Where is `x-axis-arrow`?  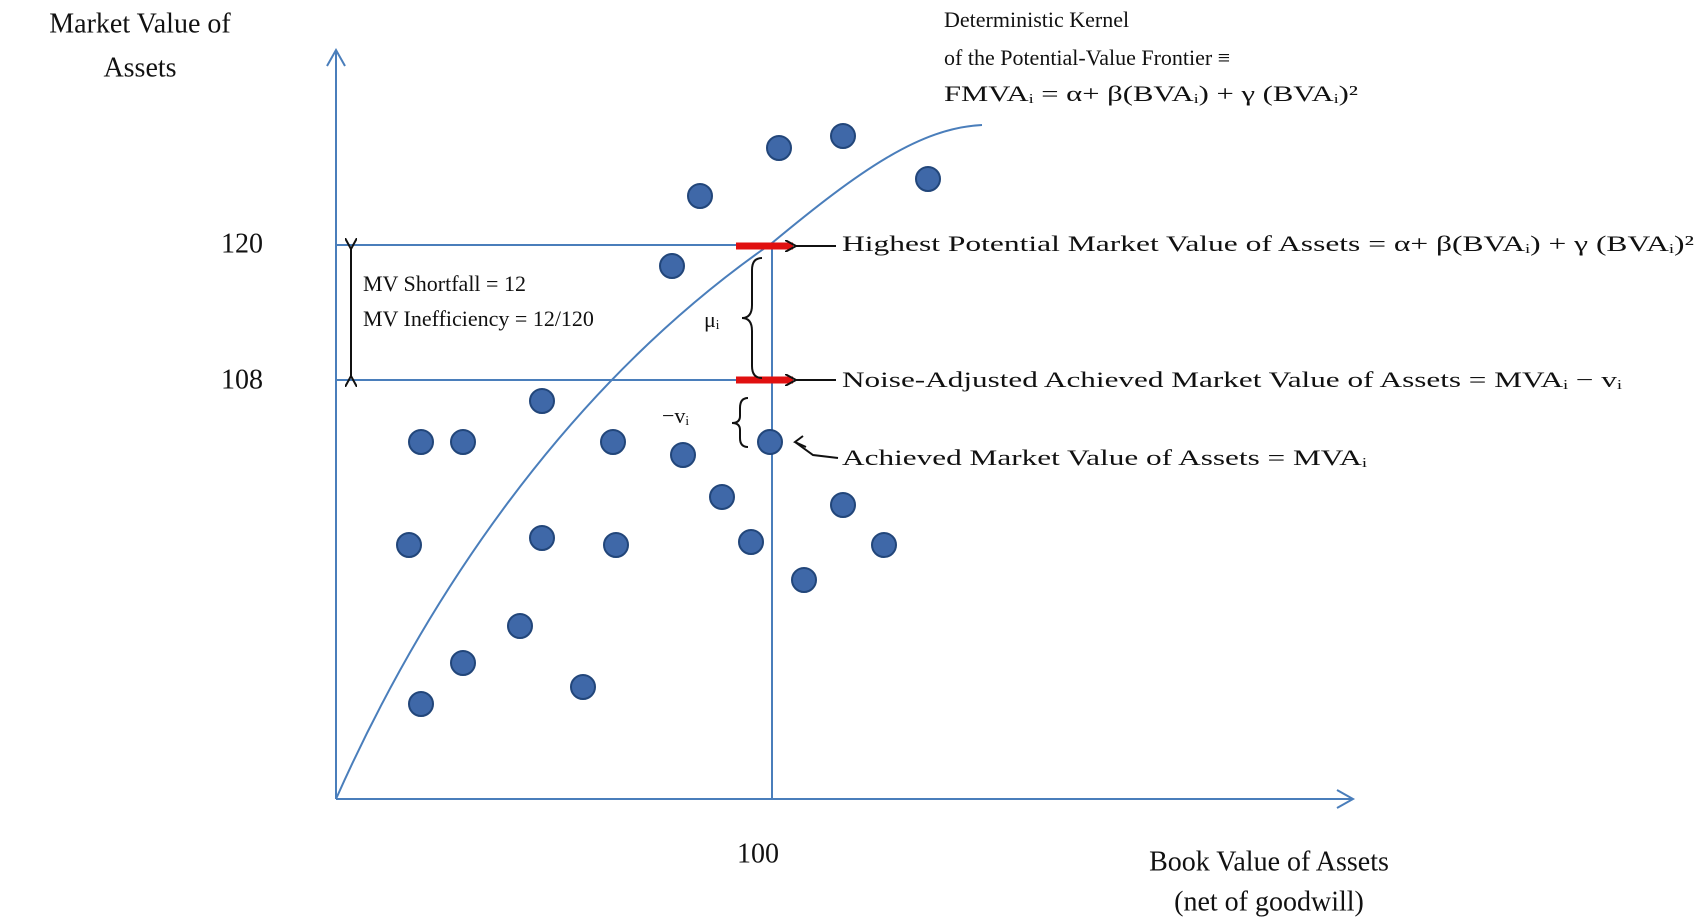
x-axis-arrow is located at coordinates (1346, 799).